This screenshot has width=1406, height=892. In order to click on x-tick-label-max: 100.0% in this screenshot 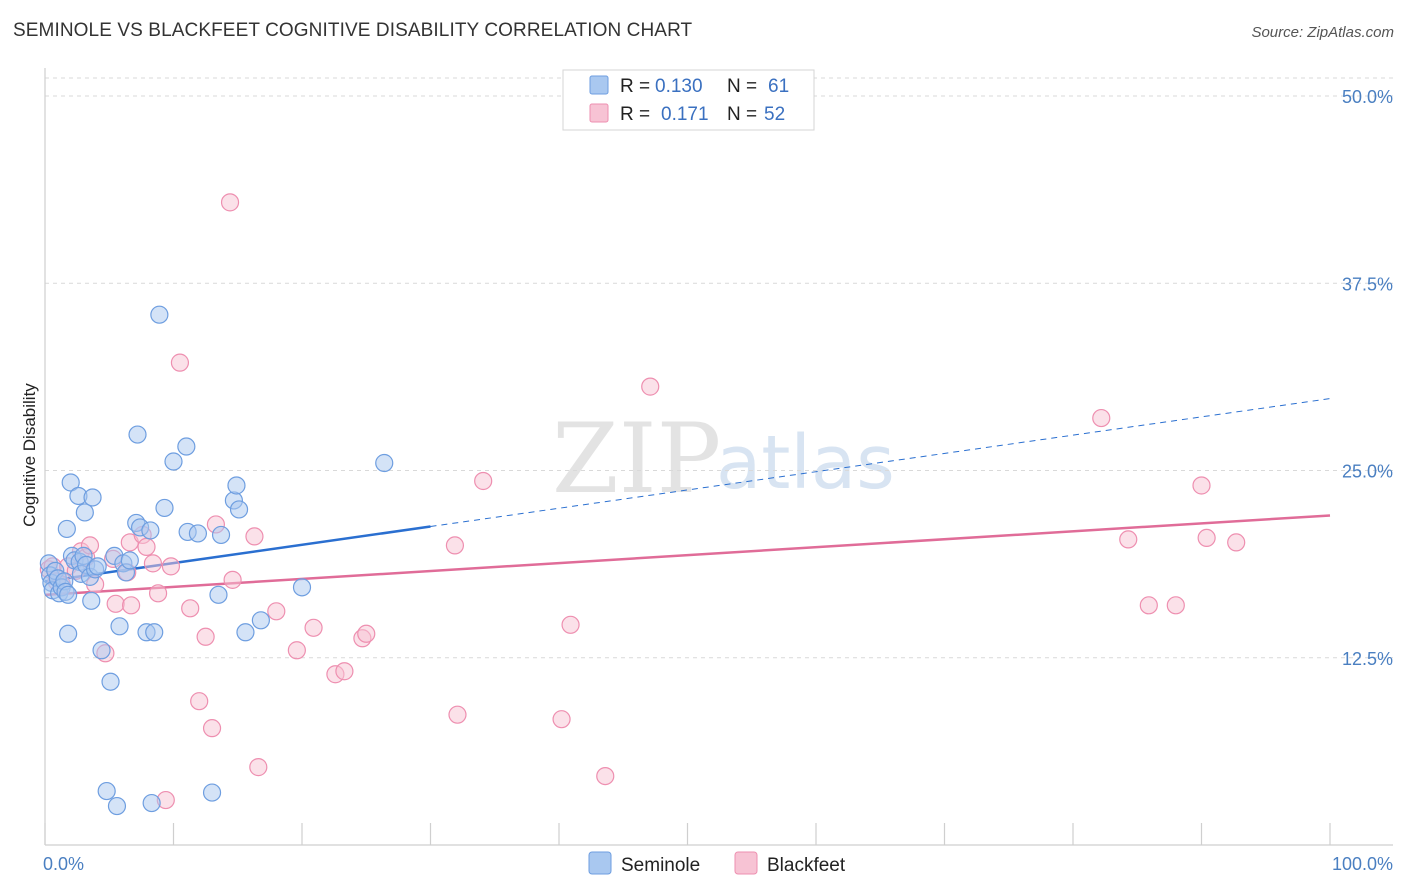, I will do `click(1362, 864)`.